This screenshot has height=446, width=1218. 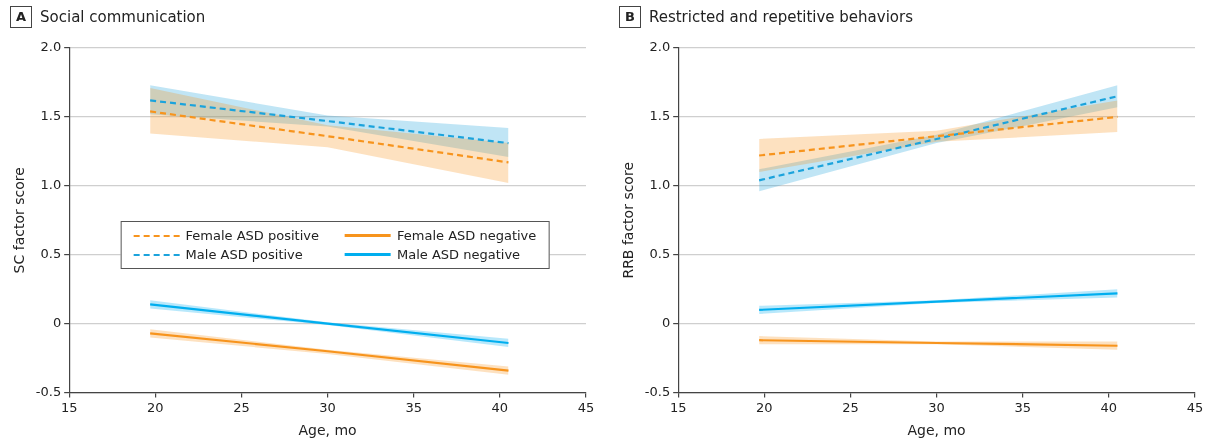 What do you see at coordinates (630, 17) in the screenshot?
I see `text: B` at bounding box center [630, 17].